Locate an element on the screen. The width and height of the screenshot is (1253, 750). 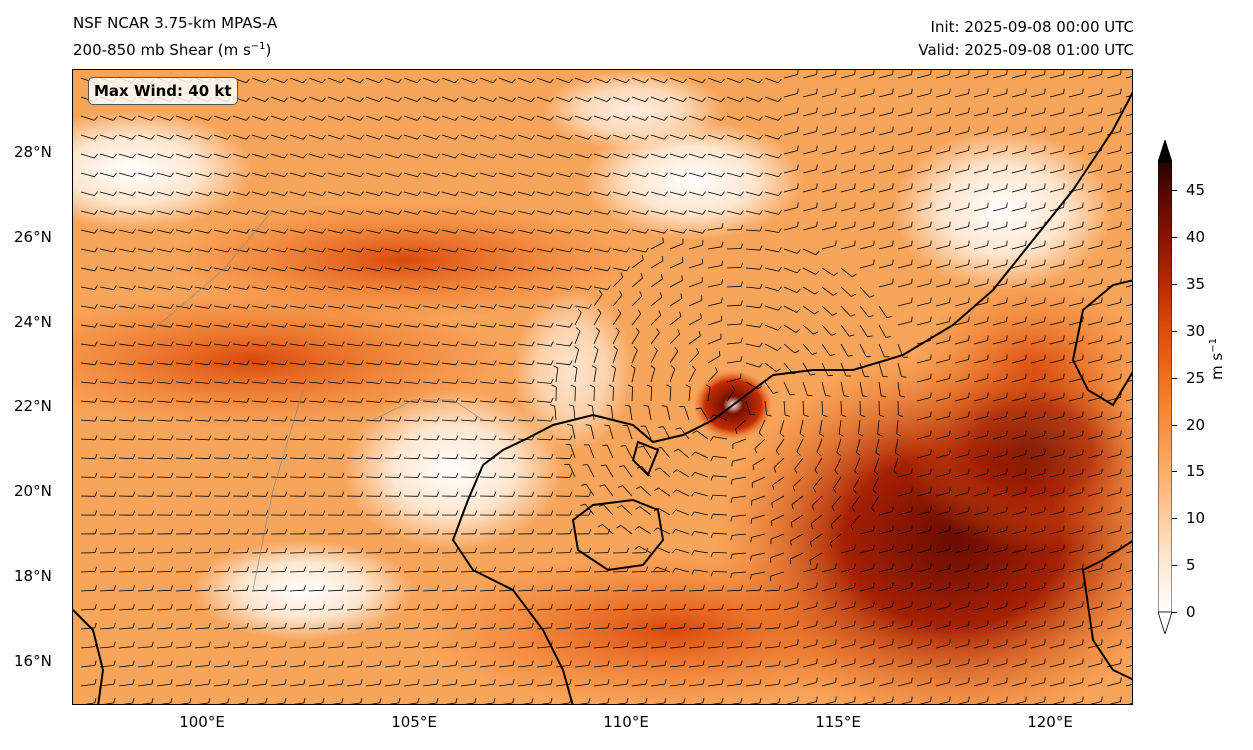
lat-label-22: 22°N is located at coordinates (33, 406).